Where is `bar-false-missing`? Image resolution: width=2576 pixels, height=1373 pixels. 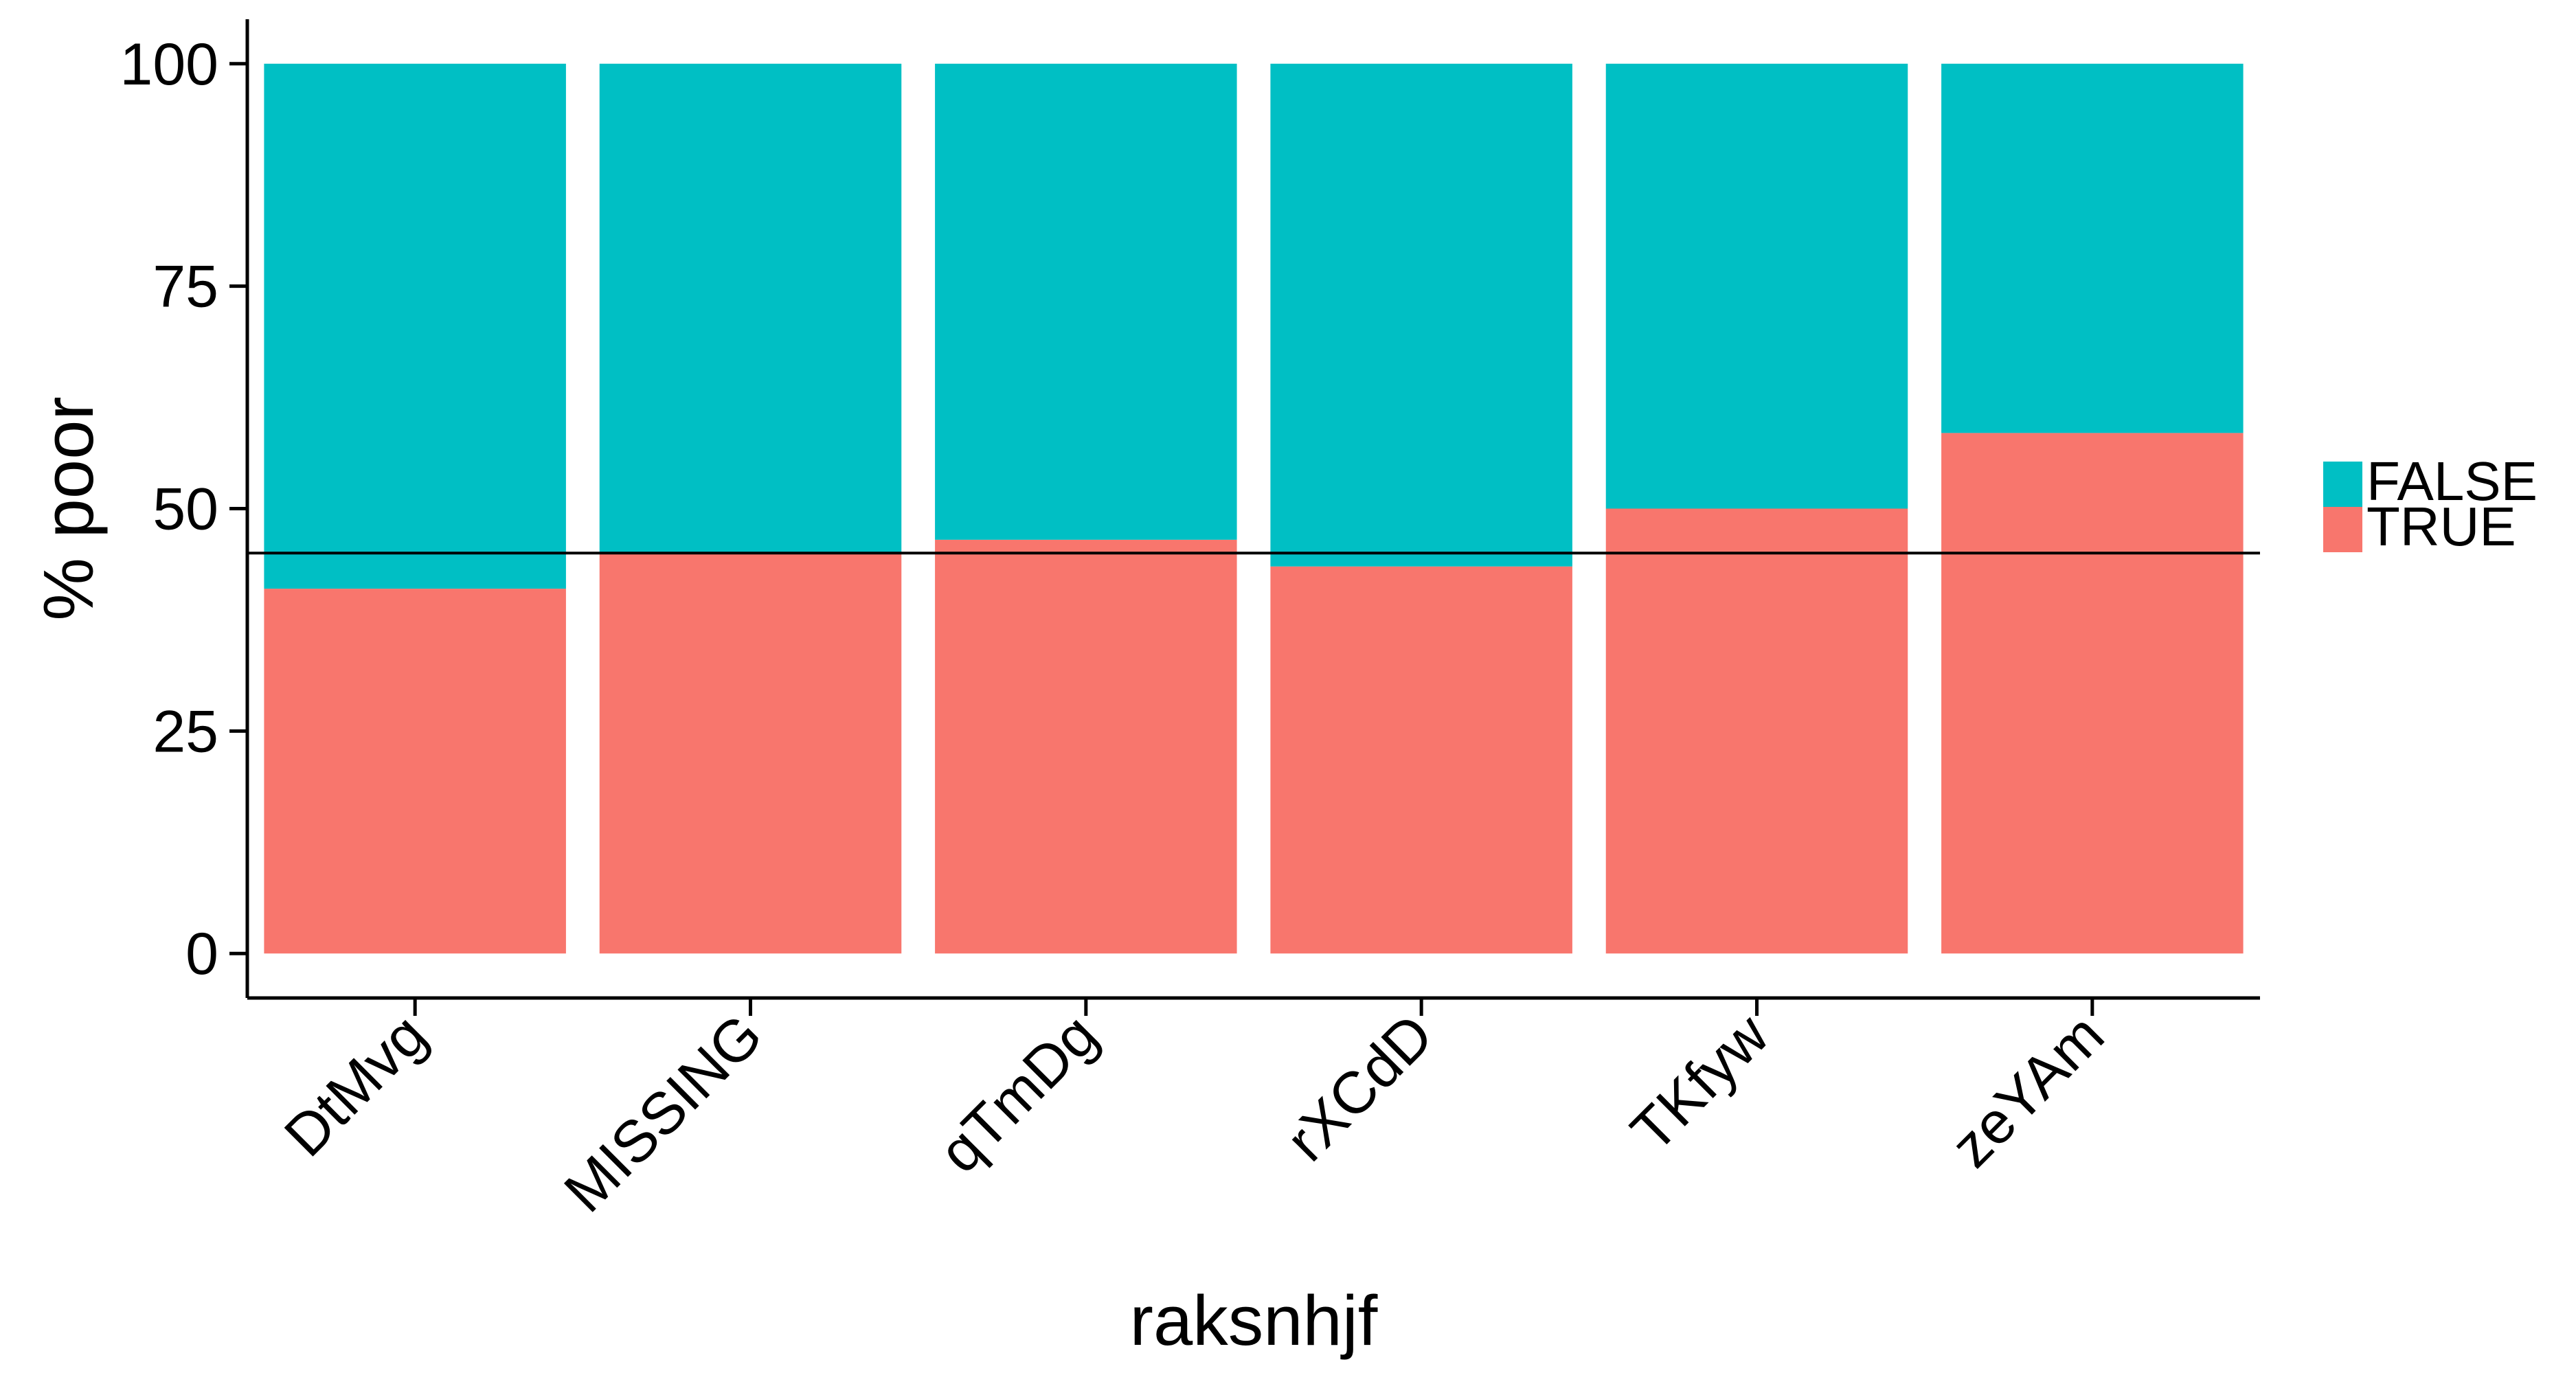 bar-false-missing is located at coordinates (750, 308).